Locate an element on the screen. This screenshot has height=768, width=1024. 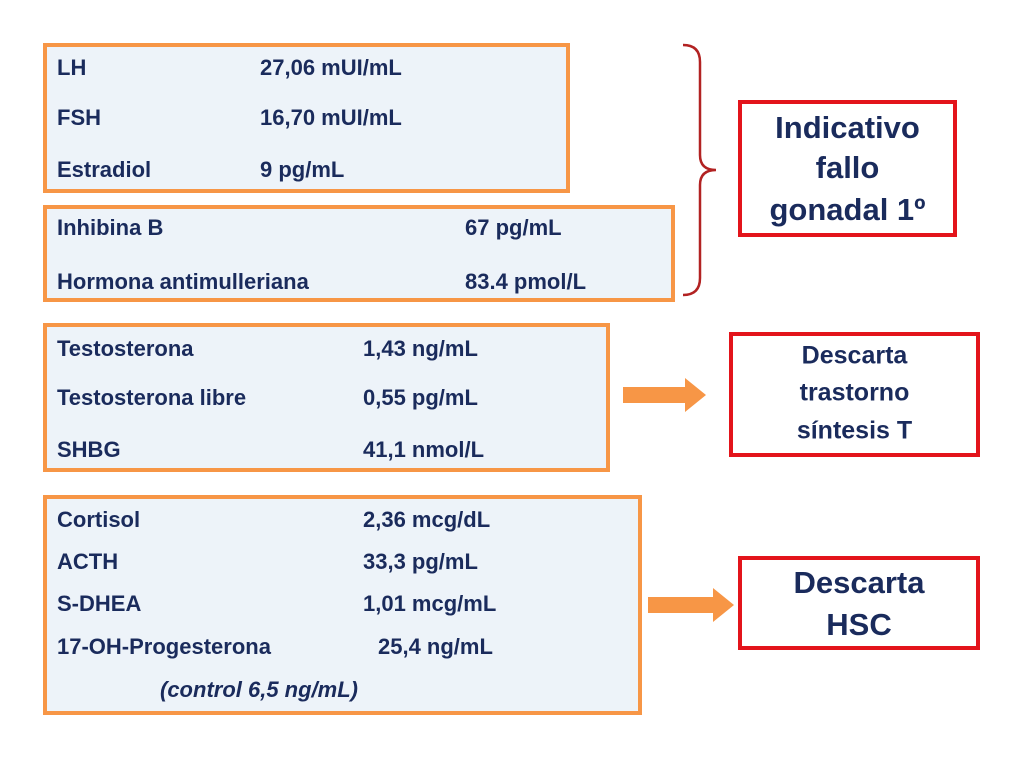
conclusion-text: Indicativo is located at coordinates (847, 127).